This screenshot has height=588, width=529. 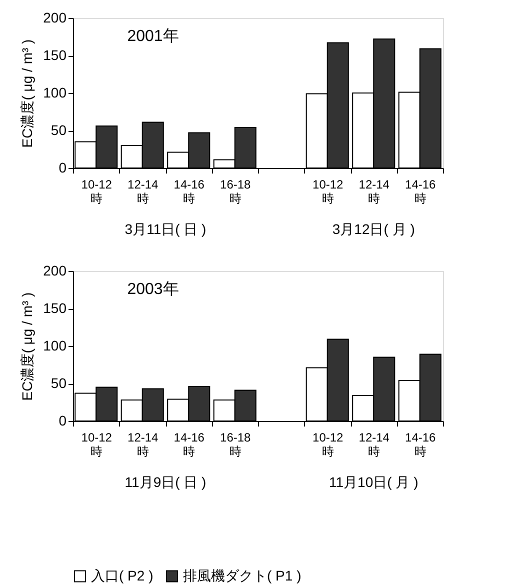 I want to click on annotation: 2001年, so click(x=153, y=36).